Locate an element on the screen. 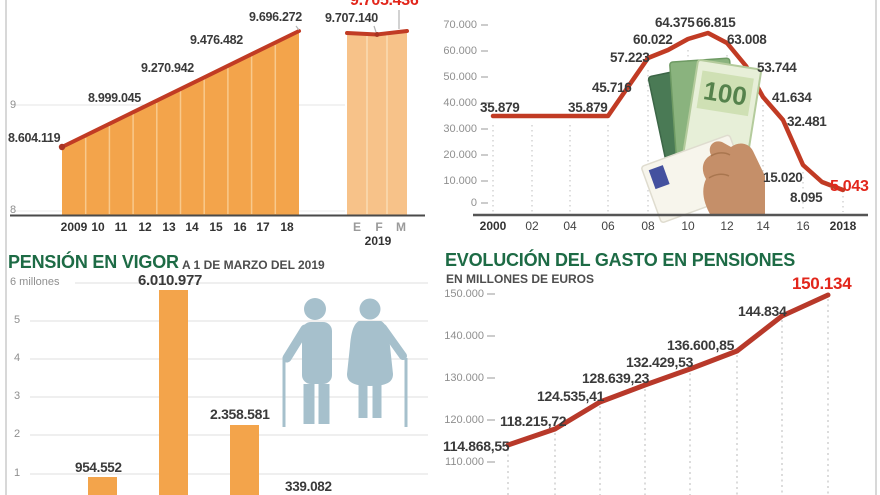 The height and width of the screenshot is (495, 880). x-tick: 17 is located at coordinates (263, 227).